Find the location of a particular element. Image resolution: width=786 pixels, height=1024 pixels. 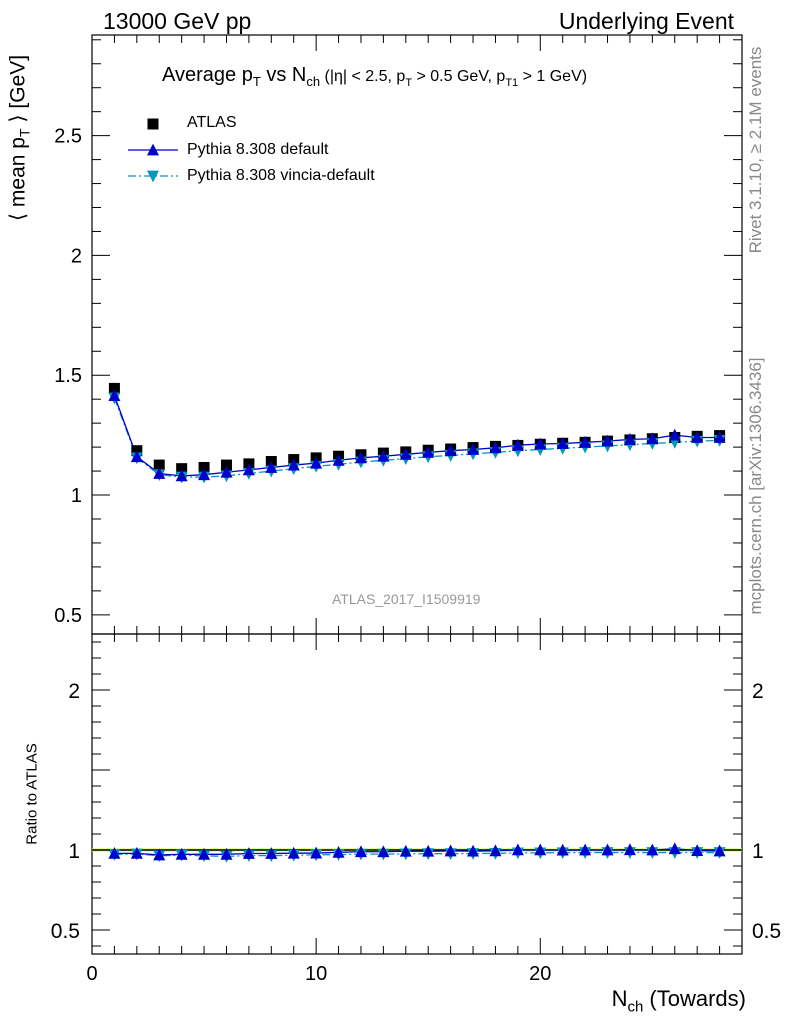

title-sub-c: T is located at coordinates (409, 83).